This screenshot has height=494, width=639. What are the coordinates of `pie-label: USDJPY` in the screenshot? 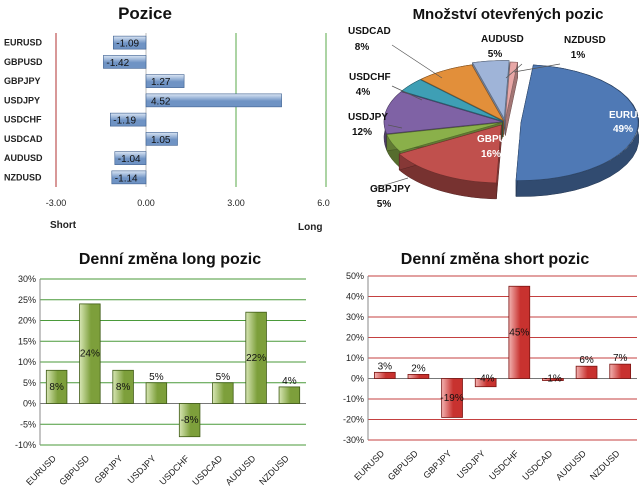 It's located at (368, 117).